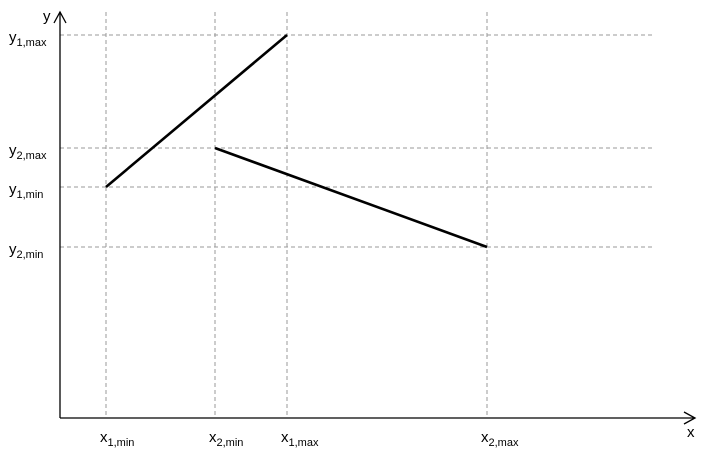  What do you see at coordinates (691, 432) in the screenshot?
I see `x-axis-label: x` at bounding box center [691, 432].